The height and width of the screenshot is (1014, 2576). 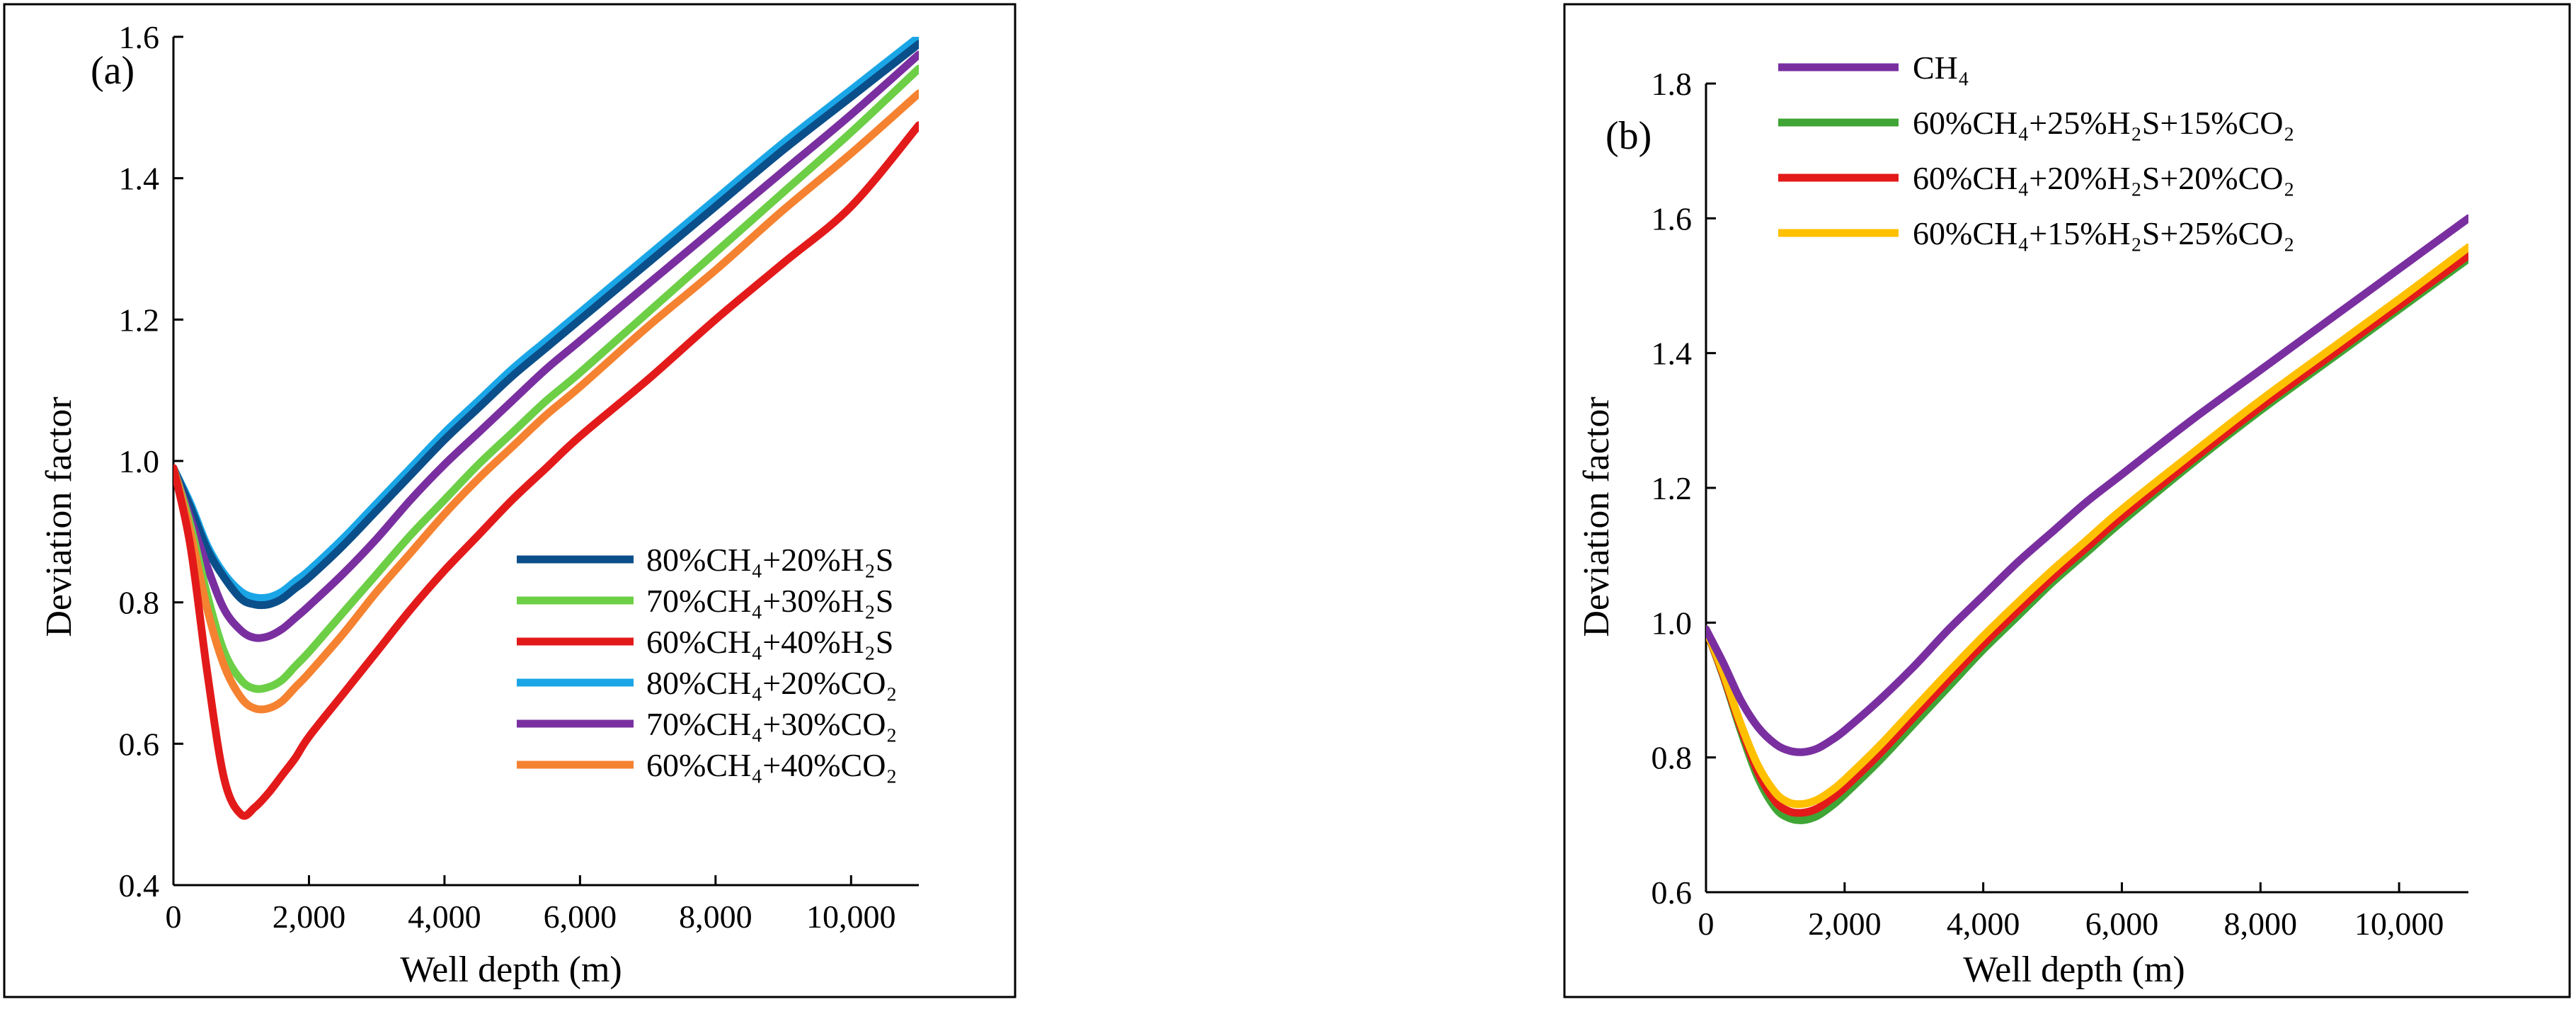 What do you see at coordinates (2261, 924) in the screenshot?
I see `panel-b-x-tick-label: 8,000` at bounding box center [2261, 924].